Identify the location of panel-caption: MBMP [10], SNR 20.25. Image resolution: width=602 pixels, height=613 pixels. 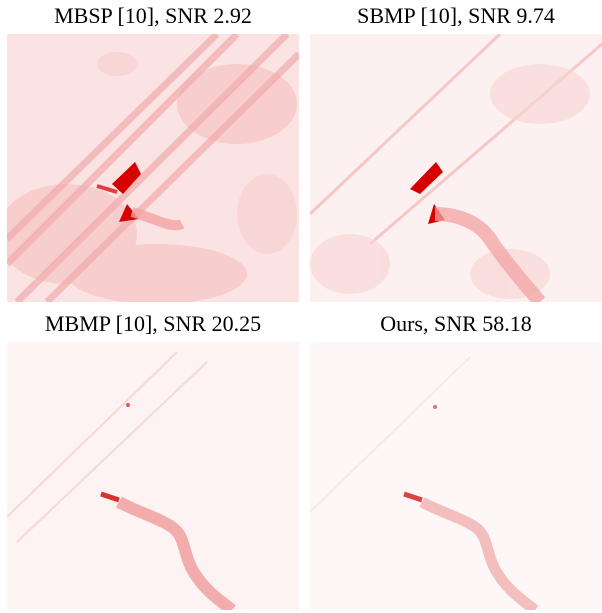
(153, 323).